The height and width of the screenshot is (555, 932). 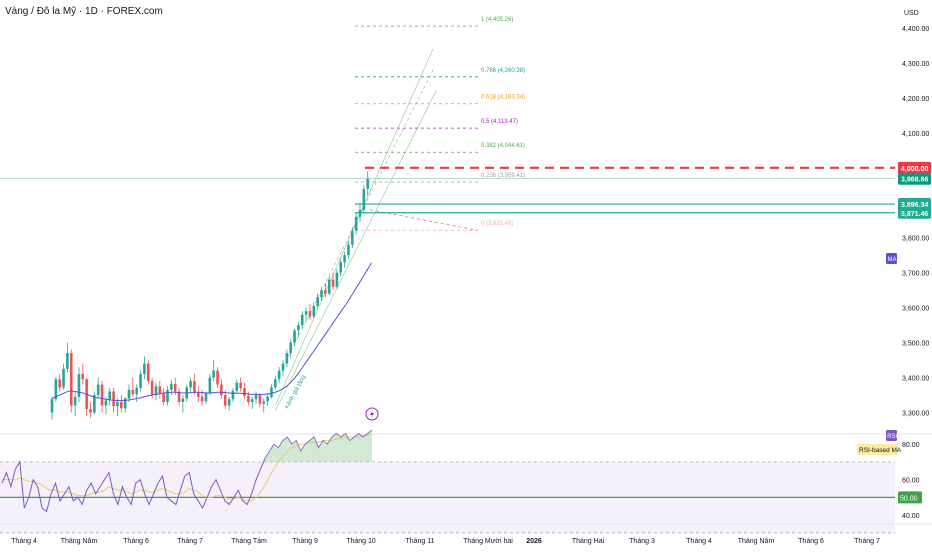 I want to click on price-label-text: 4,000.00, so click(x=914, y=169).